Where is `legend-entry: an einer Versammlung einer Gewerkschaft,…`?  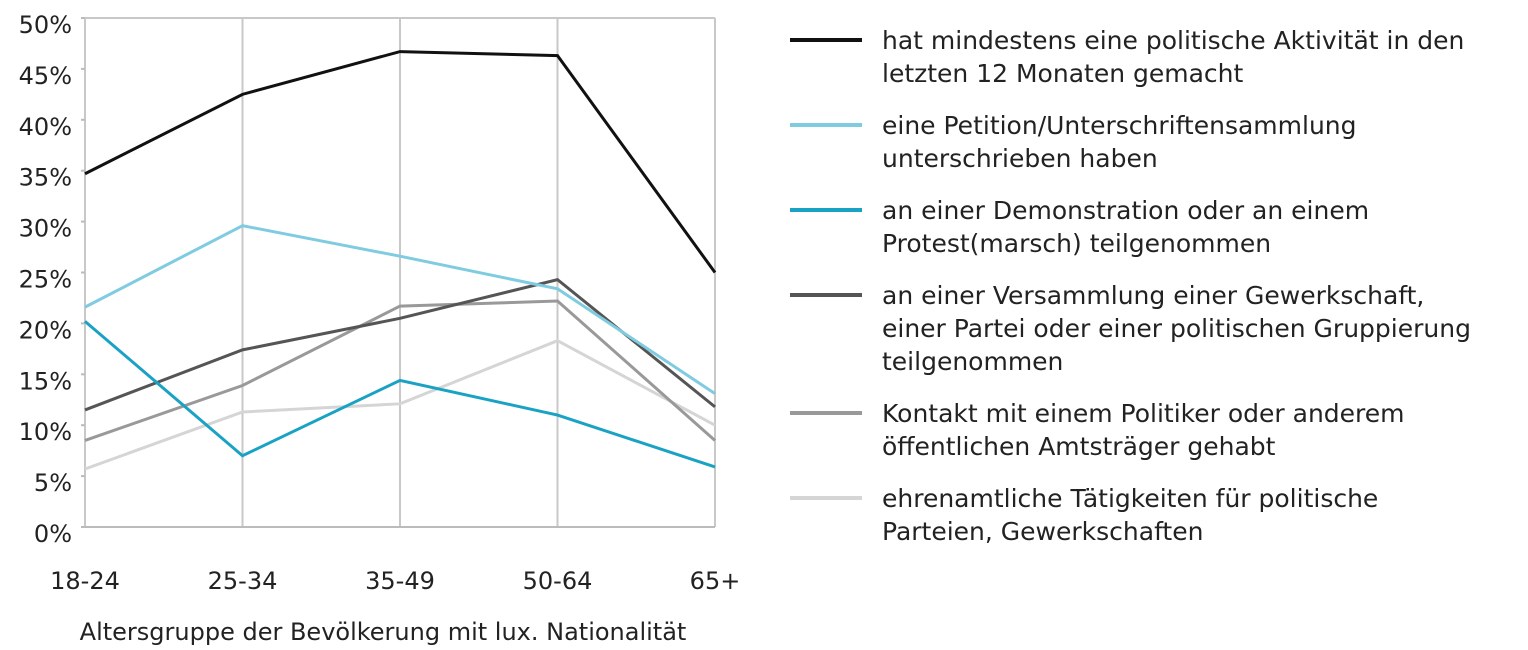 legend-entry: an einer Versammlung einer Gewerkschaft,… is located at coordinates (1156, 328).